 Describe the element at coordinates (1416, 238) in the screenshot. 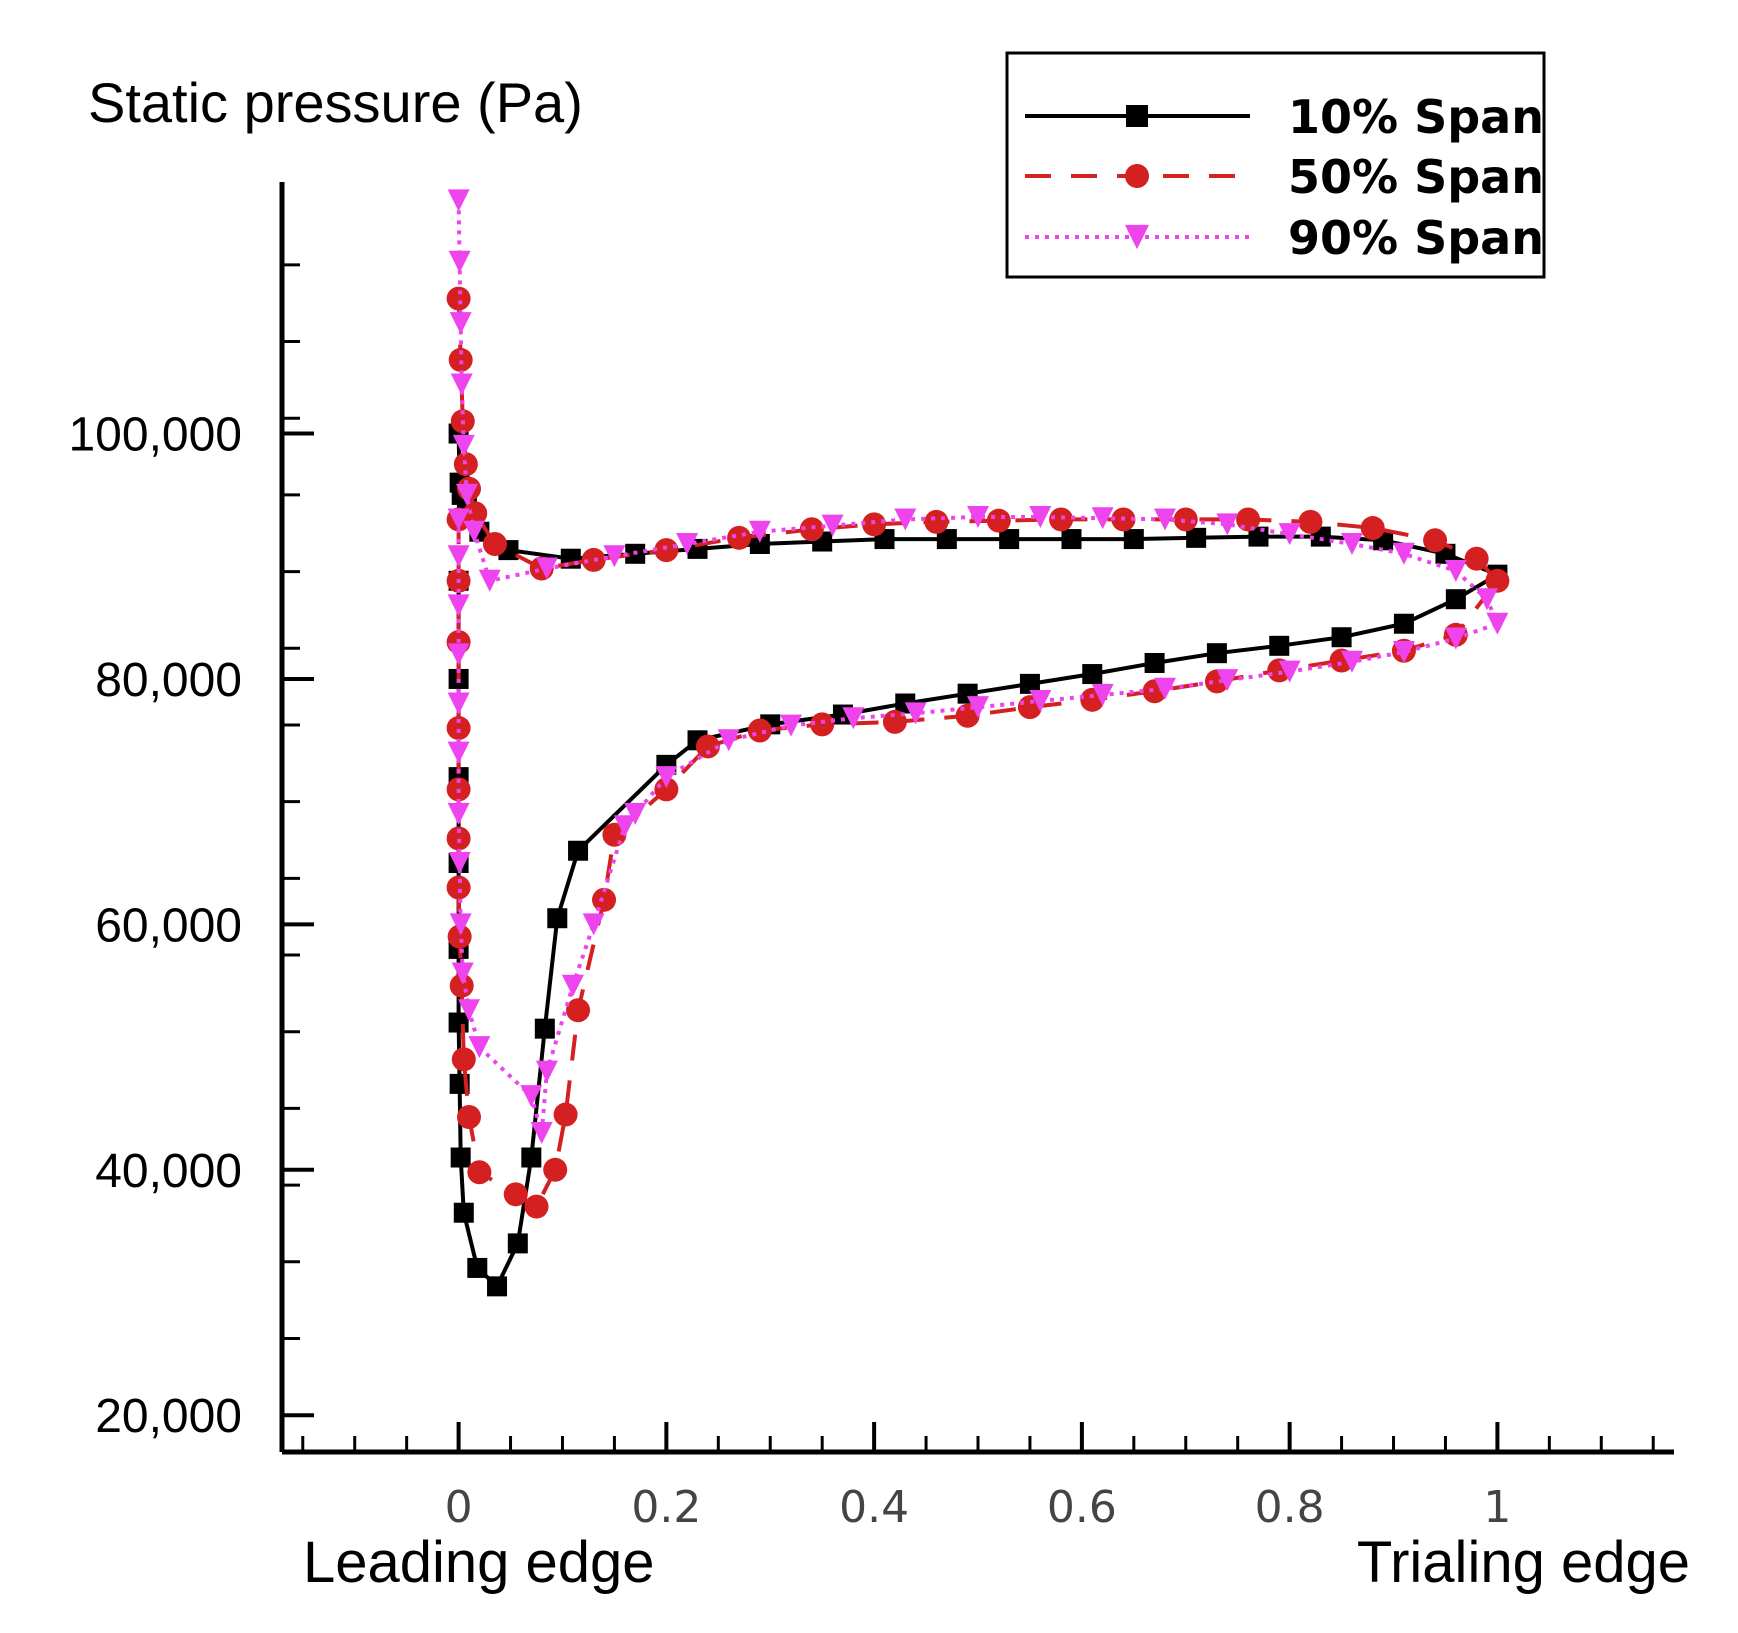

I see `legend-label-90-span: 90% Span` at that location.